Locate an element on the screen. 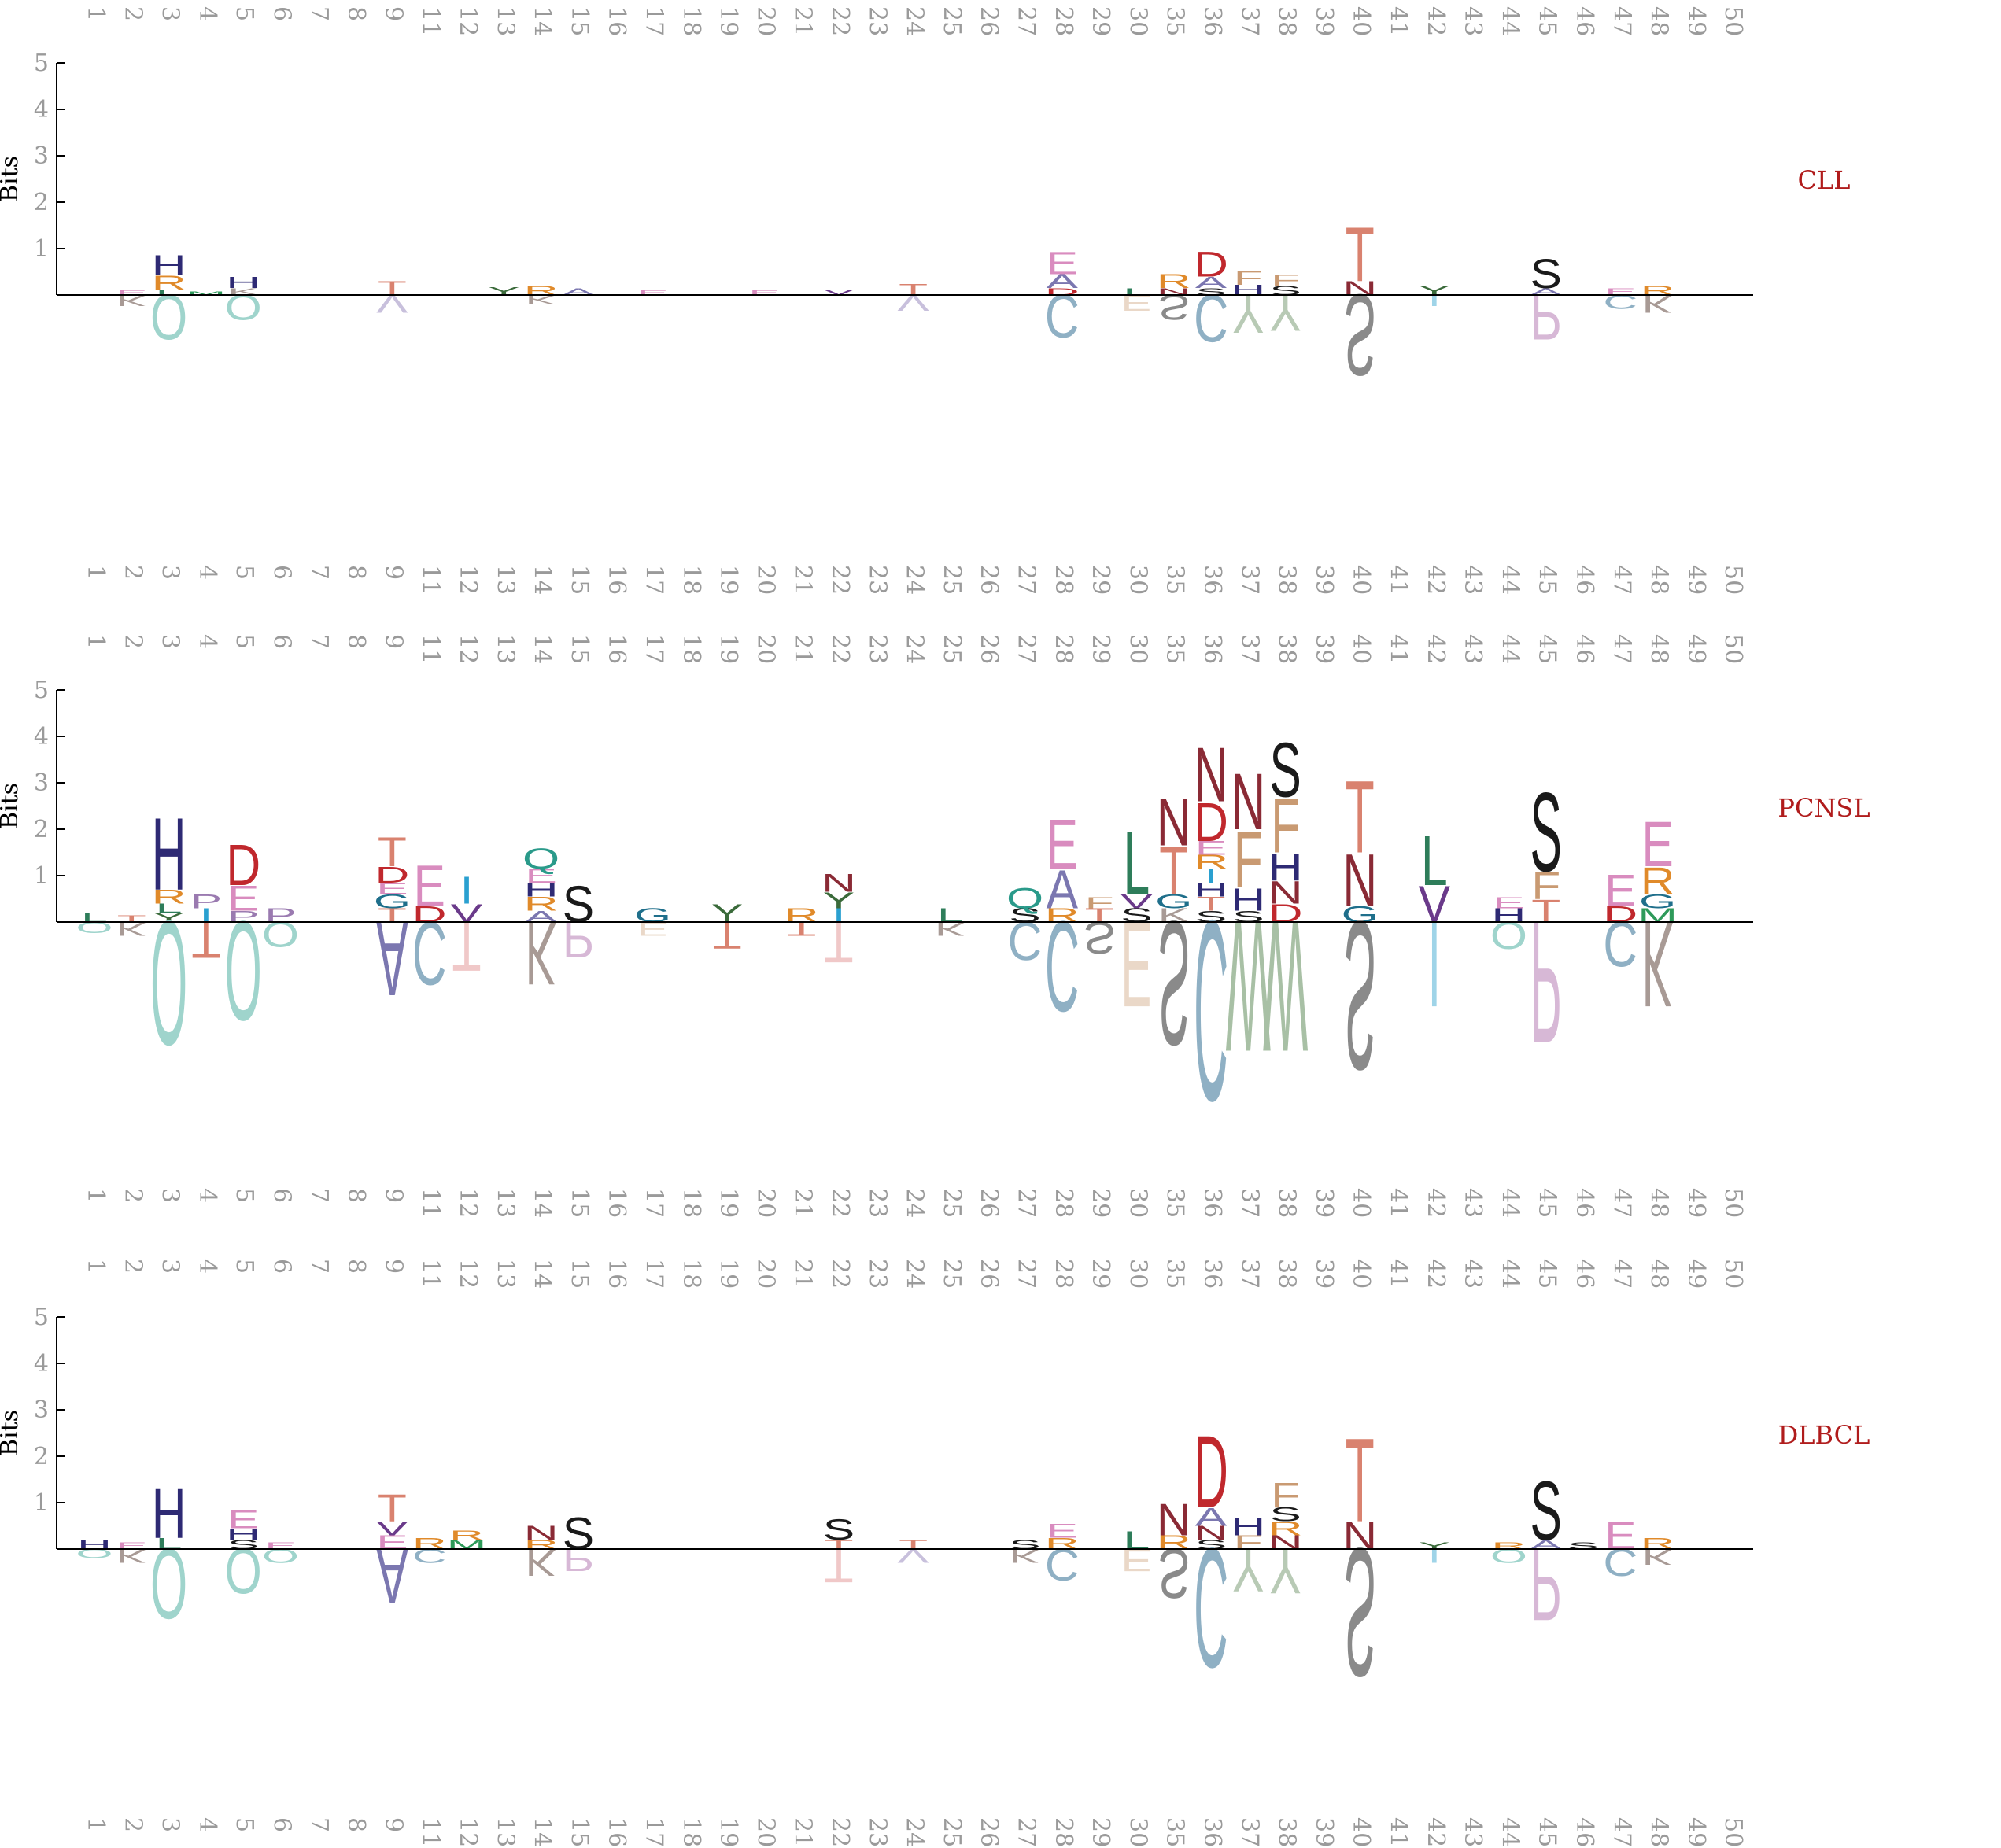 This screenshot has width=2001, height=1848. position-label: 2 is located at coordinates (132, 1824).